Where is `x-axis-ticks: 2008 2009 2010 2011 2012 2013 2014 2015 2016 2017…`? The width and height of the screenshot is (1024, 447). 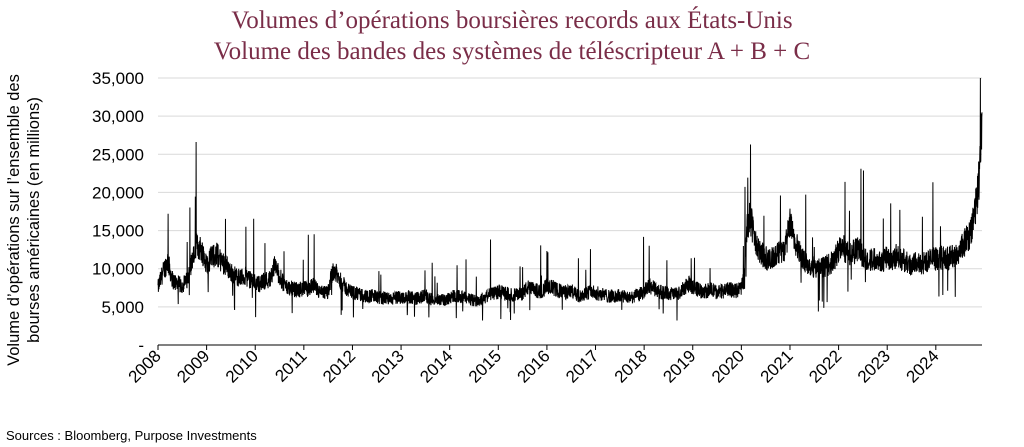 x-axis-ticks: 2008 2009 2010 2011 2012 2013 2014 2015 2016 2017… is located at coordinates (534, 366).